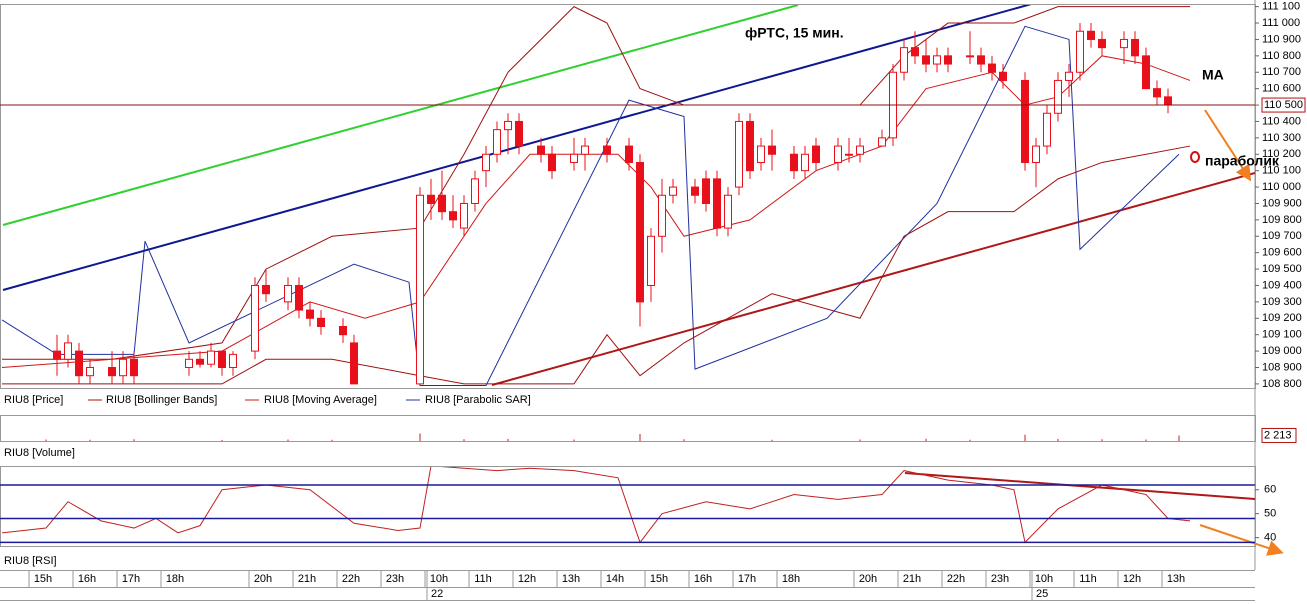  What do you see at coordinates (1282, 335) in the screenshot?
I see `y-tick-label: 109 100` at bounding box center [1282, 335].